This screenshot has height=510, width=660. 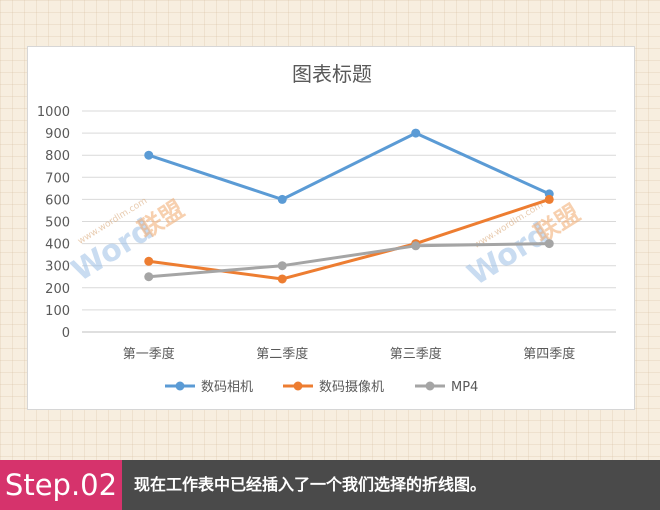 I want to click on x-axis-ticks: 第一季度 第二季度 第三季度 第四季度, so click(x=349, y=354).